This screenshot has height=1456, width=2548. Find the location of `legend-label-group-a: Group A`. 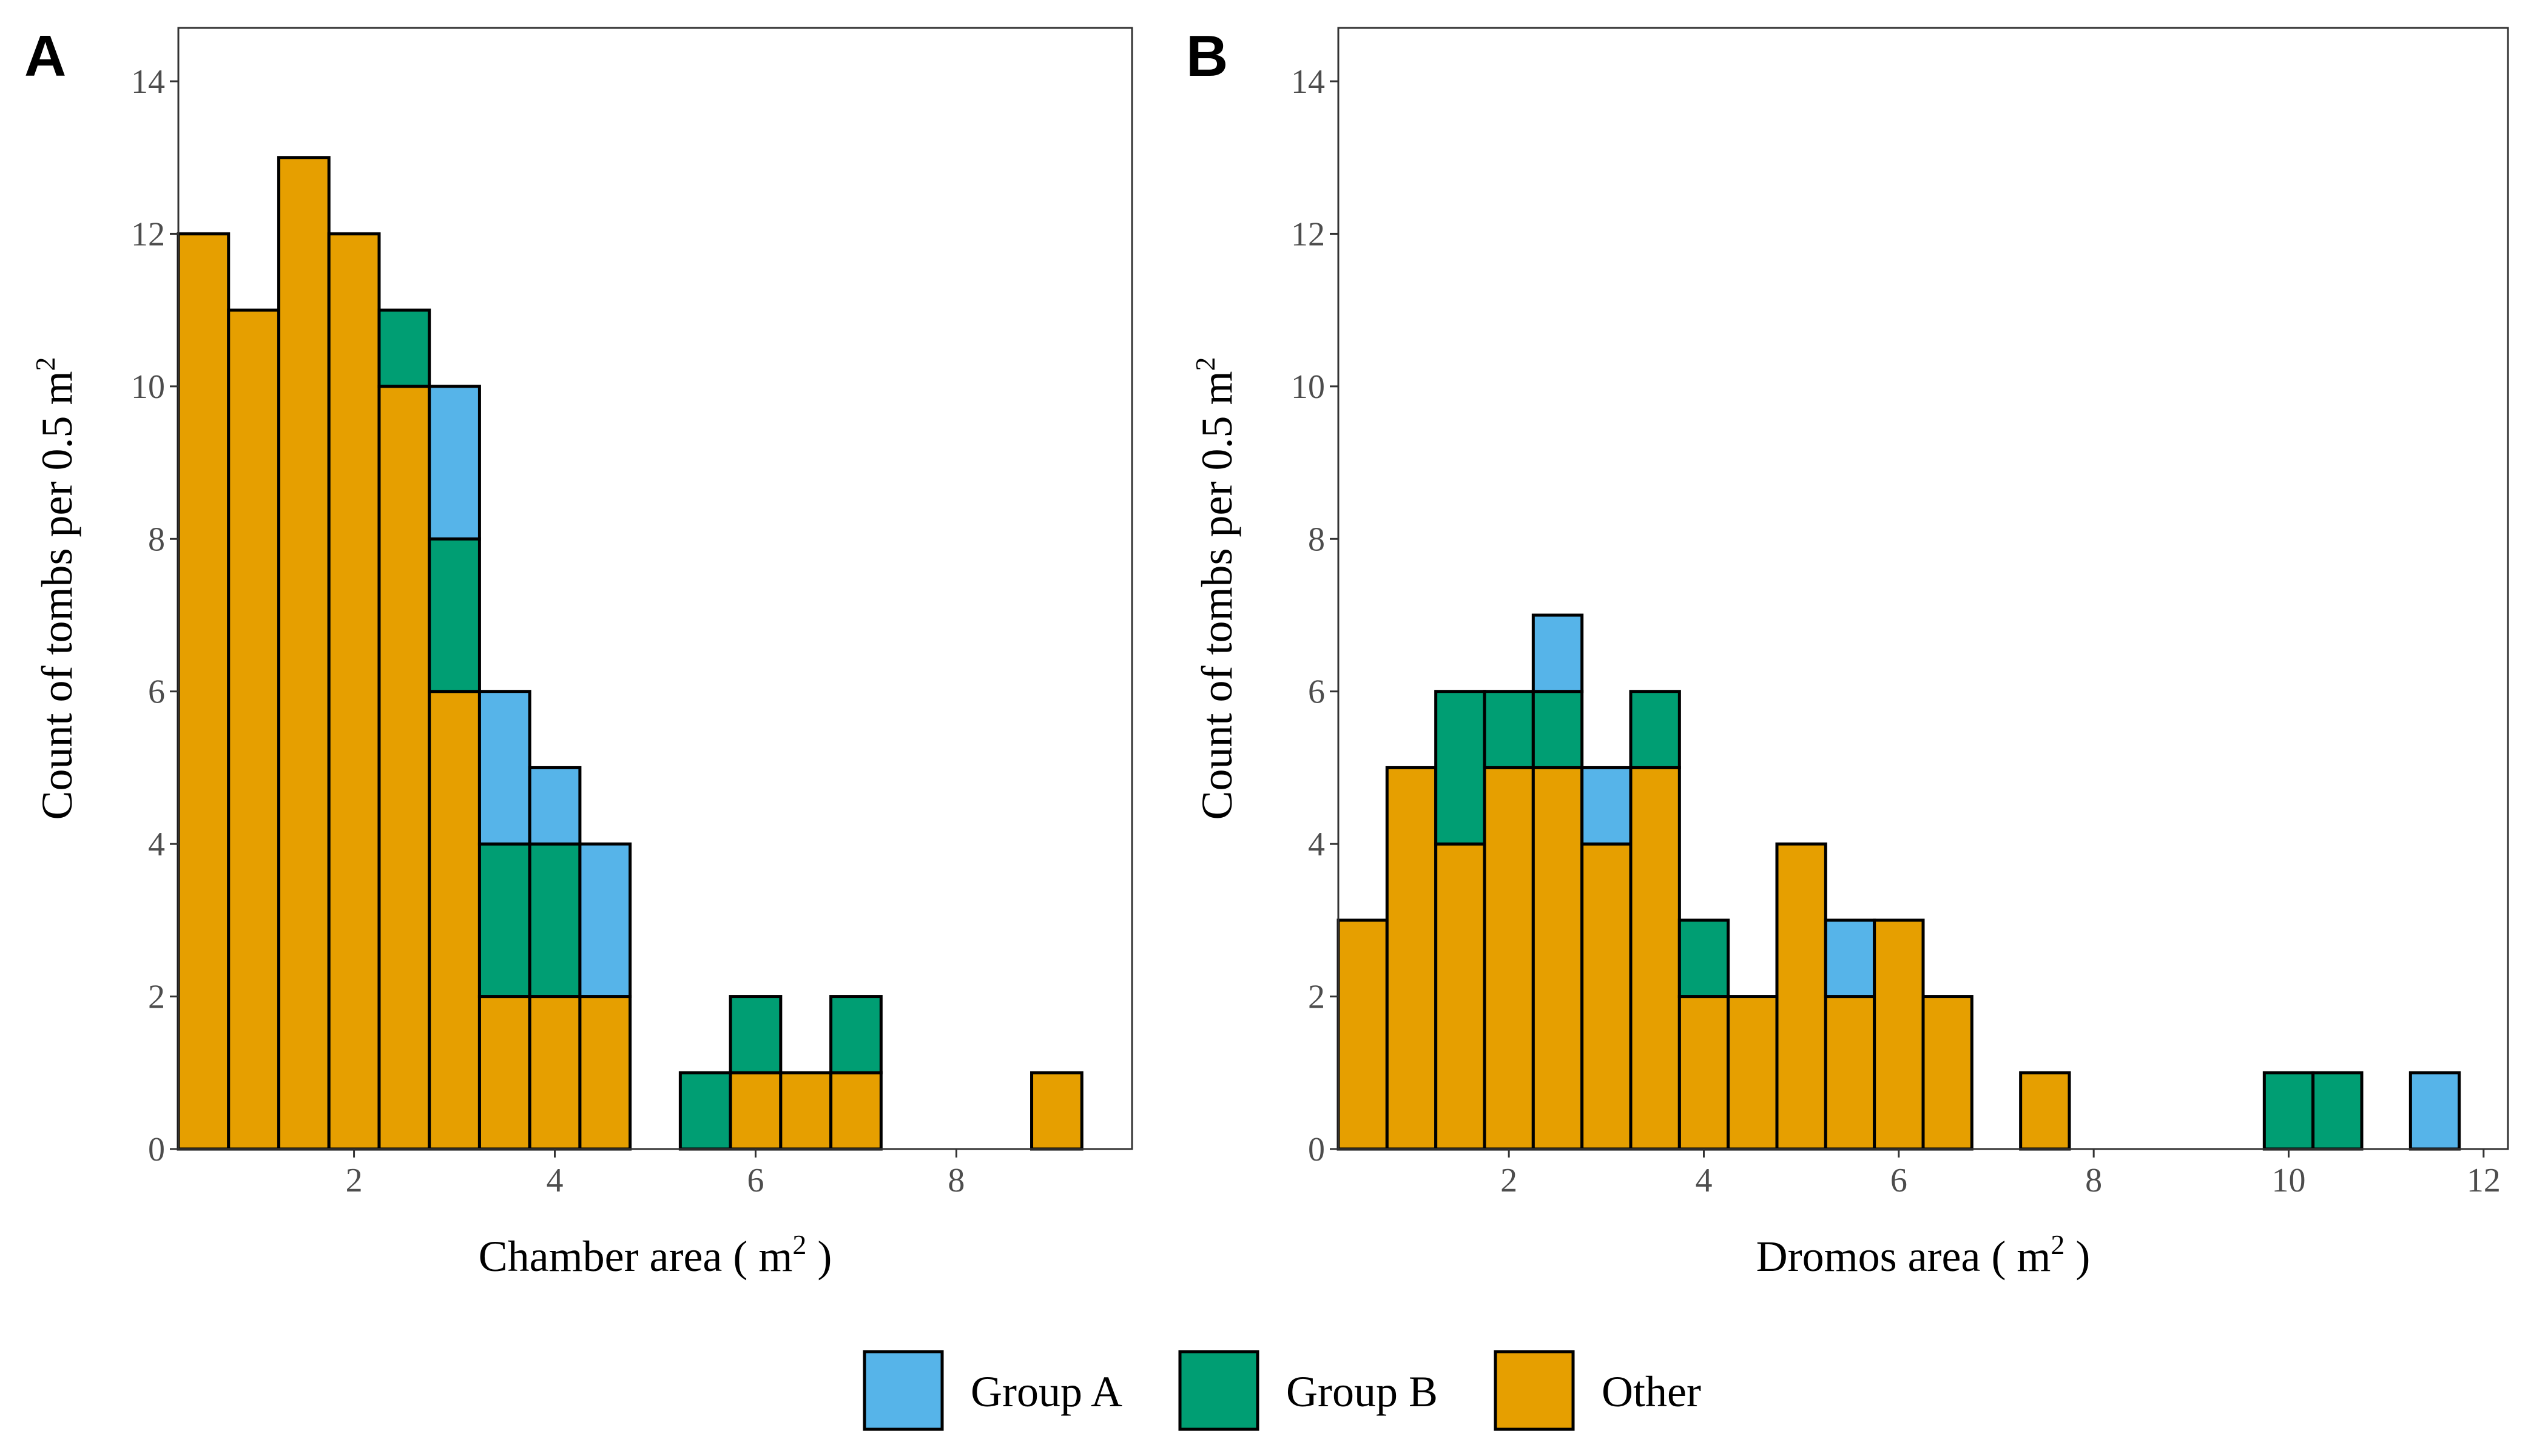

legend-label-group-a: Group A is located at coordinates (1046, 1391).